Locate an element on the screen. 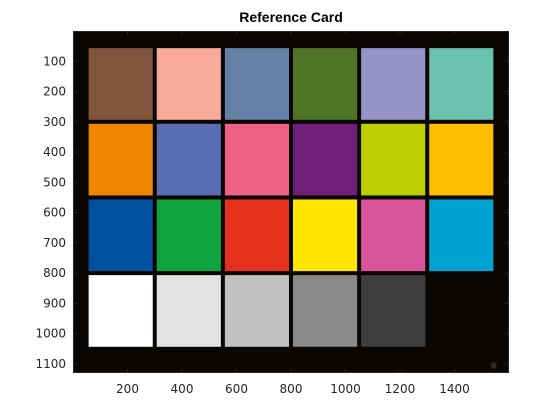  y-tick-label: 900 is located at coordinates (54, 303).